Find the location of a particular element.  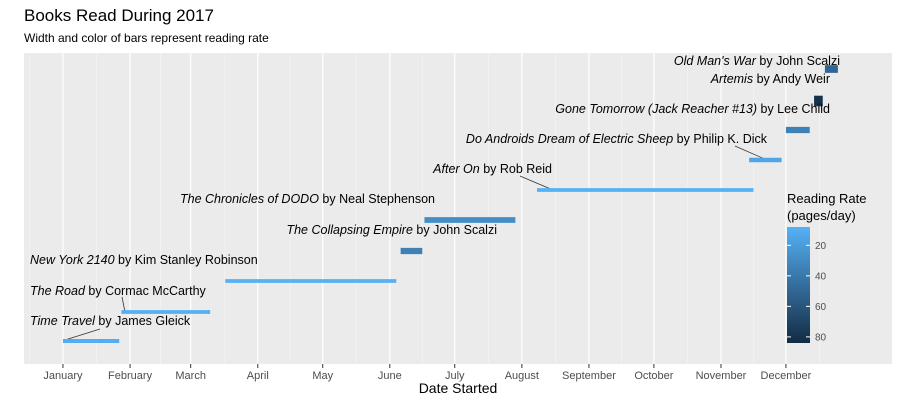

x-tick-label: November is located at coordinates (721, 376).